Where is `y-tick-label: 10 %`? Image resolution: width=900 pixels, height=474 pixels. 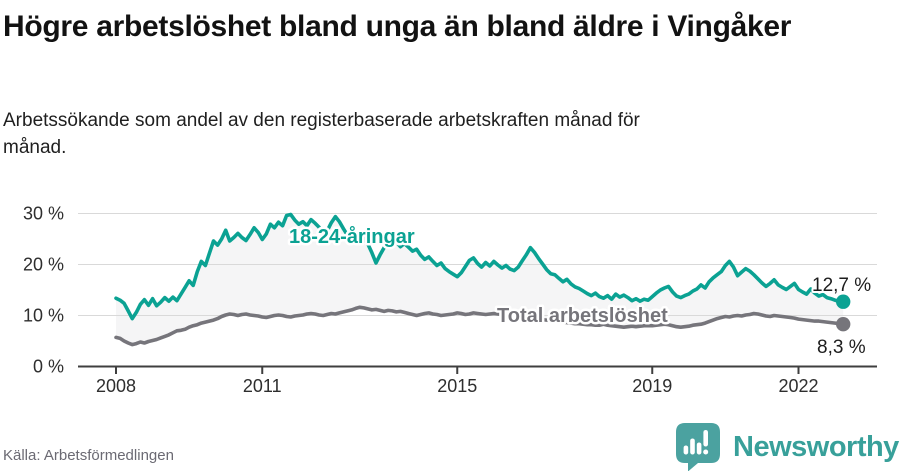 y-tick-label: 10 % is located at coordinates (43, 316).